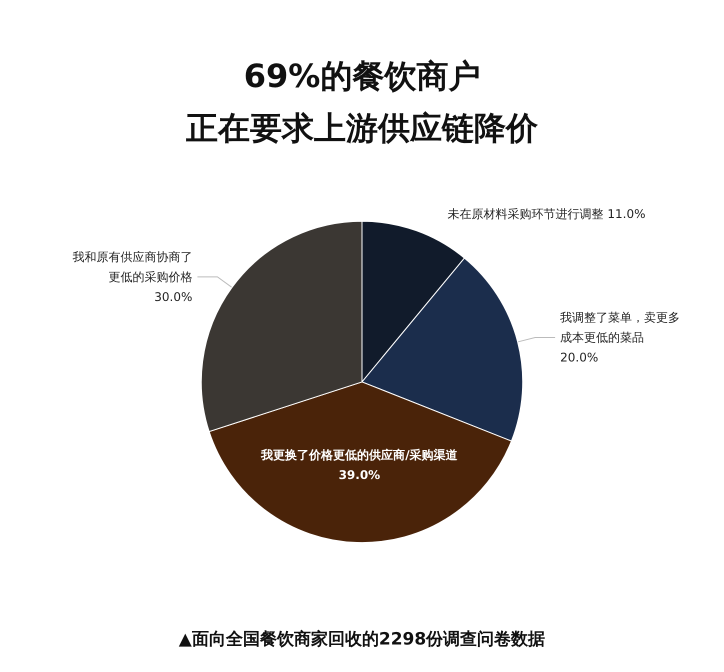 The image size is (724, 672). Describe the element at coordinates (547, 213) in the screenshot. I see `slice-label: 未在原材料采购环节进行调整 11.0%` at that location.